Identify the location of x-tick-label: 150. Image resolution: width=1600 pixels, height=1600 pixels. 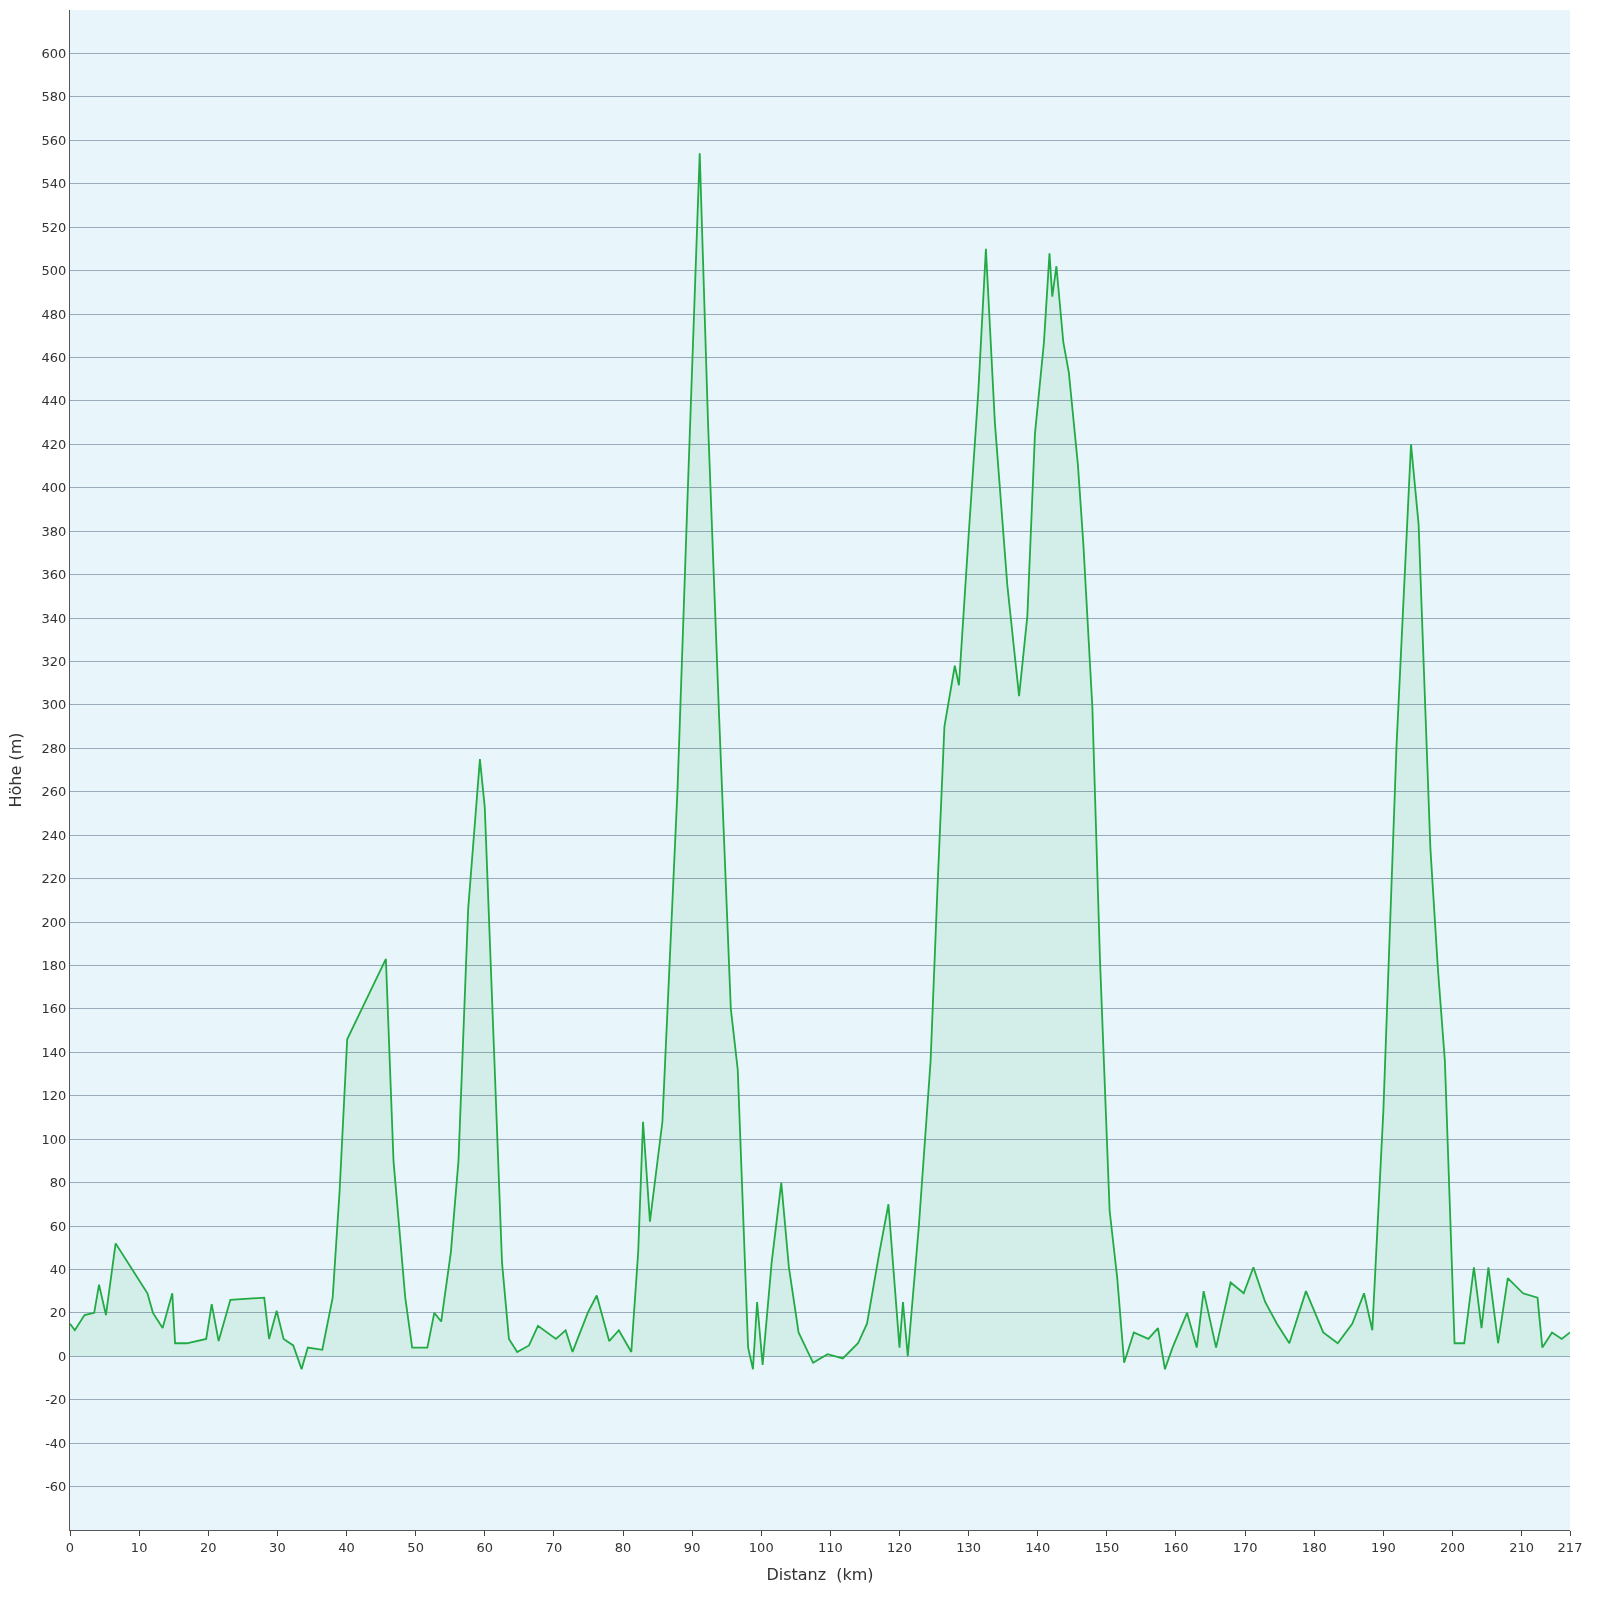
(1107, 1547).